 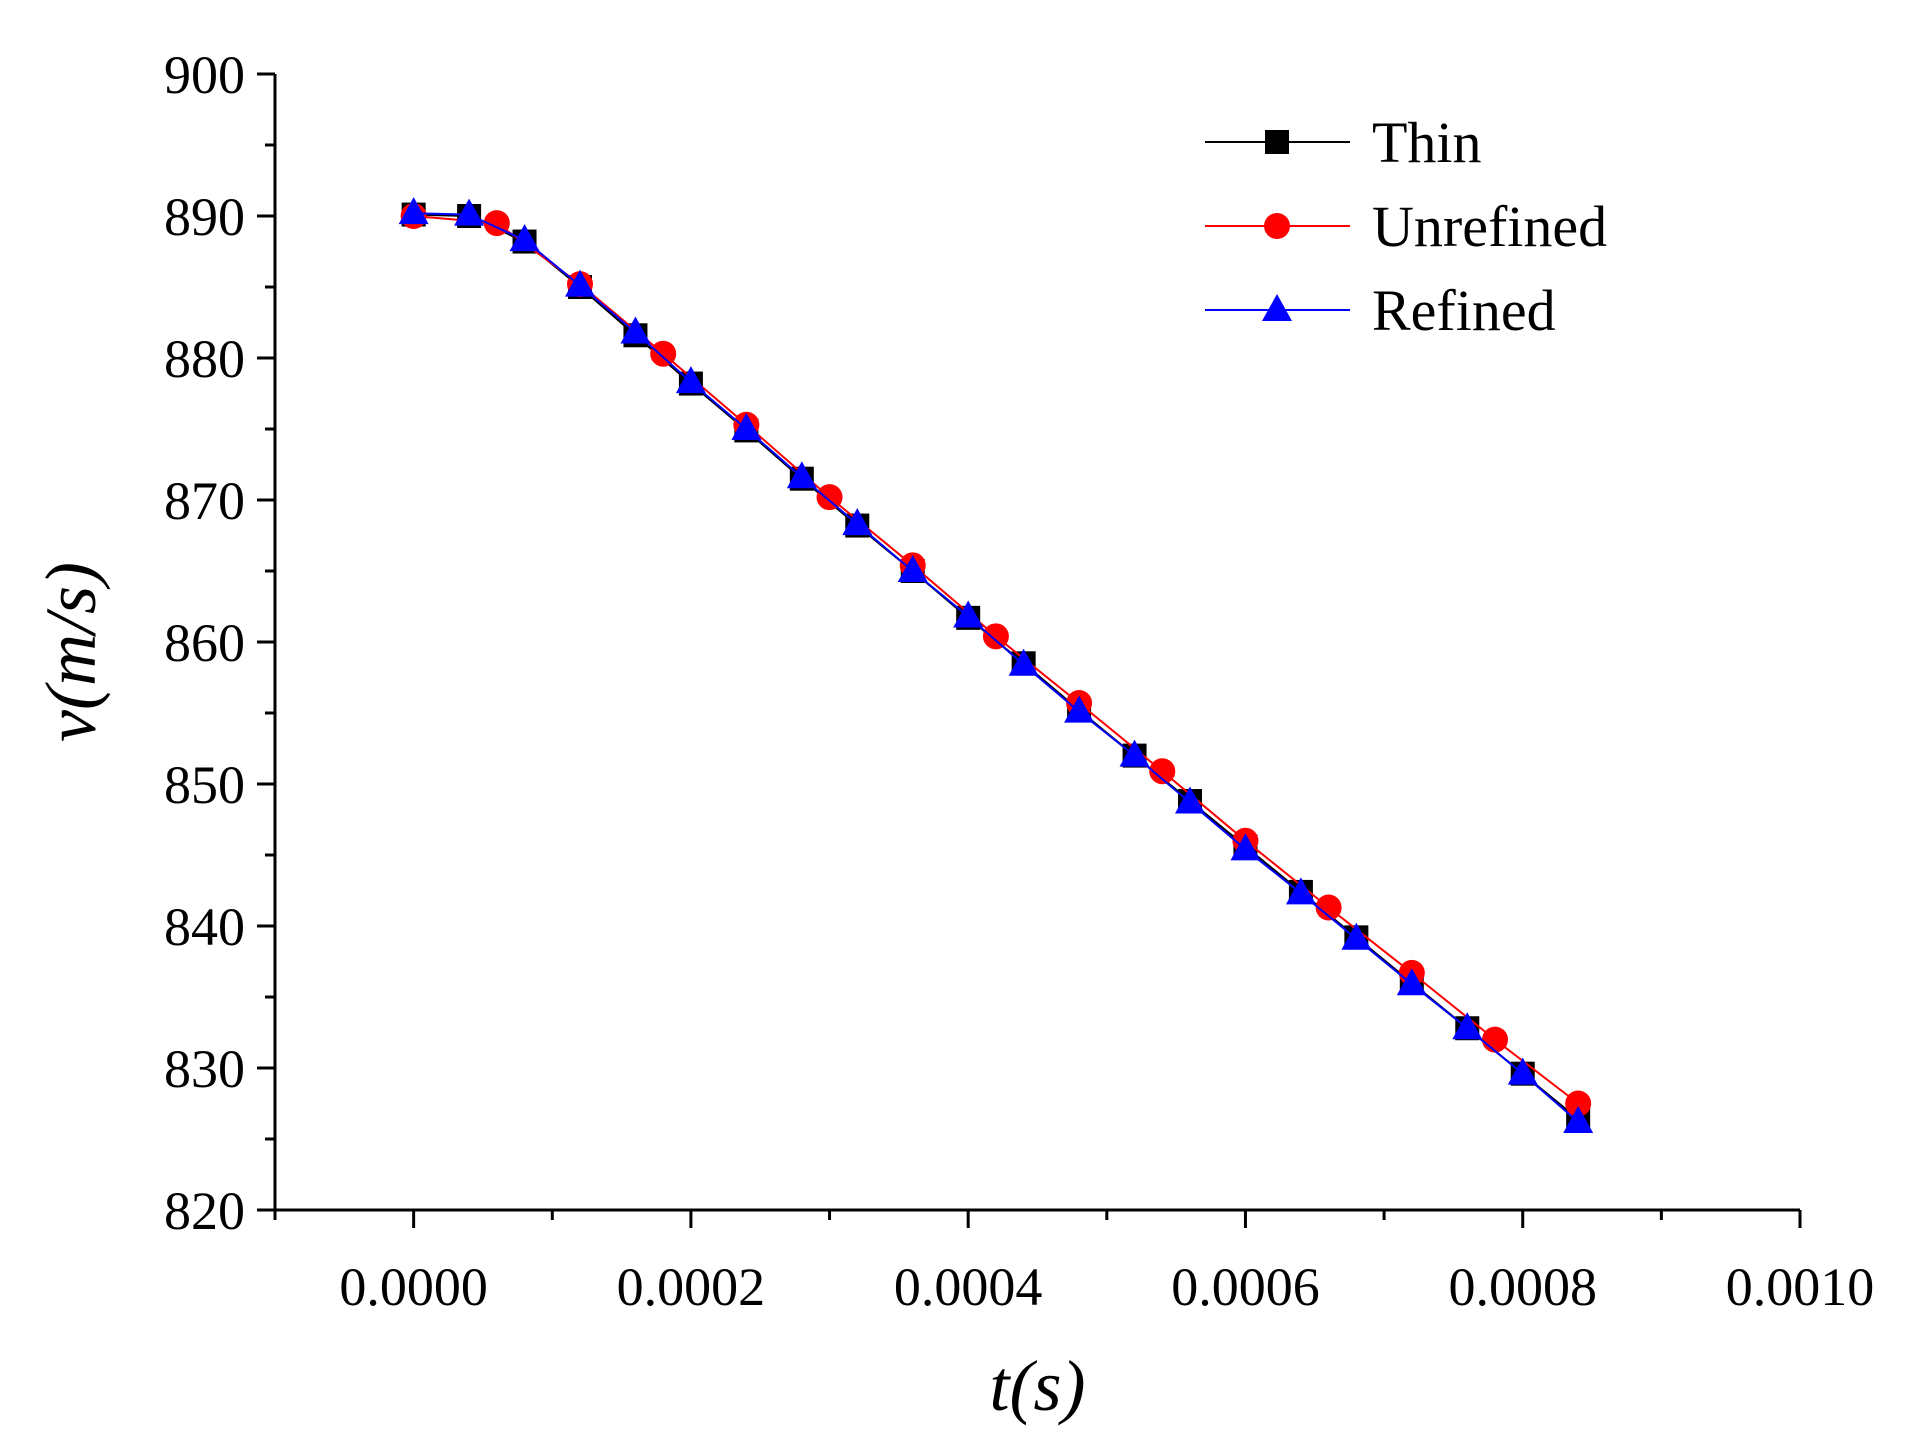 What do you see at coordinates (413, 1287) in the screenshot?
I see `x-tick-label: 0.0000` at bounding box center [413, 1287].